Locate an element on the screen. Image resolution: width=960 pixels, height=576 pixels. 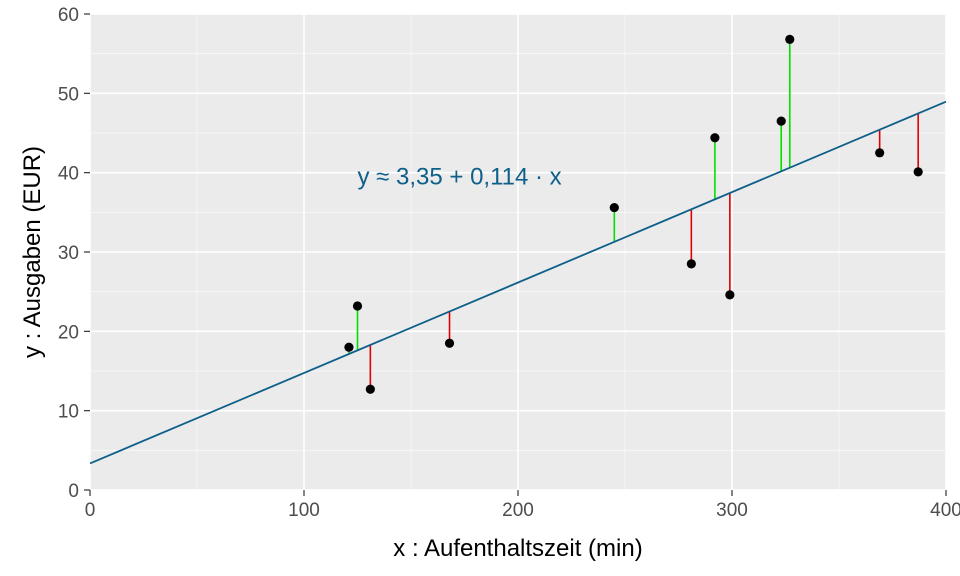
x-tick-label: 300 is located at coordinates (732, 510).